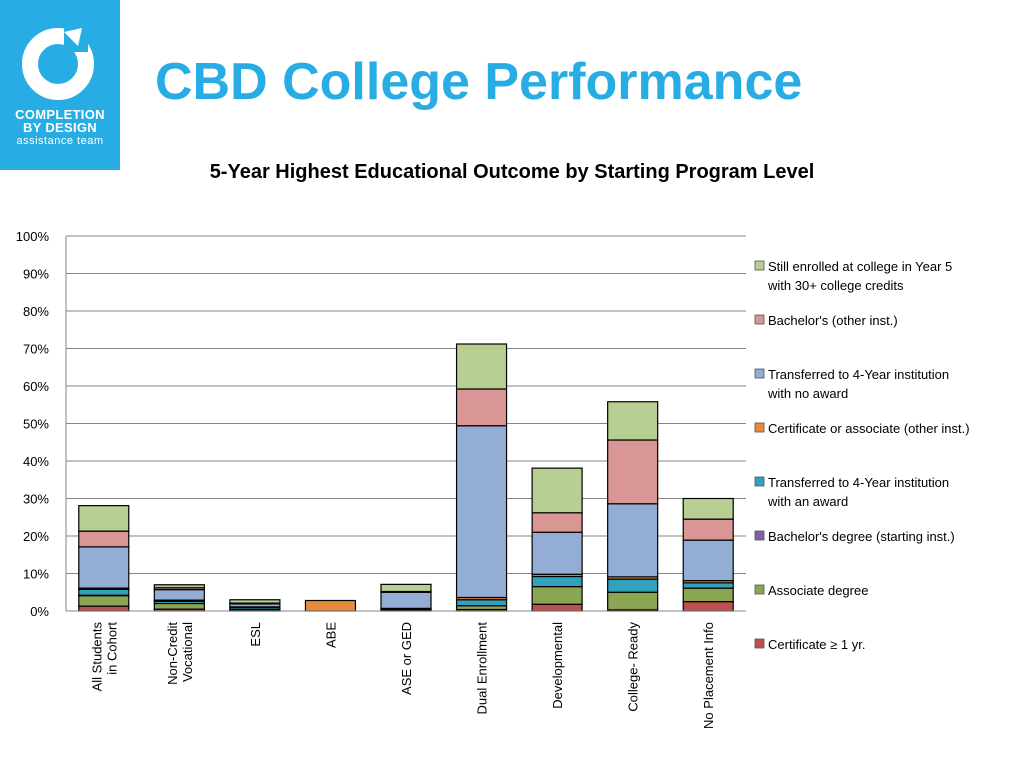  Describe the element at coordinates (36, 349) in the screenshot. I see `y-tick-label: 70%` at that location.